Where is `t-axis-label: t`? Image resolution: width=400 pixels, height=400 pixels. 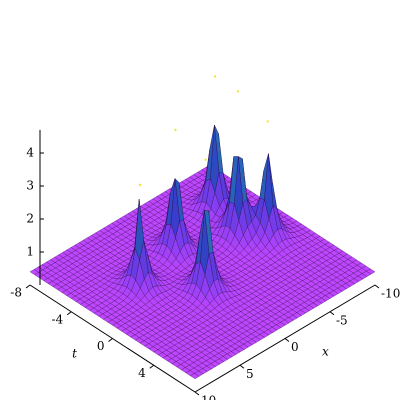
t-axis-label: t is located at coordinates (74, 354).